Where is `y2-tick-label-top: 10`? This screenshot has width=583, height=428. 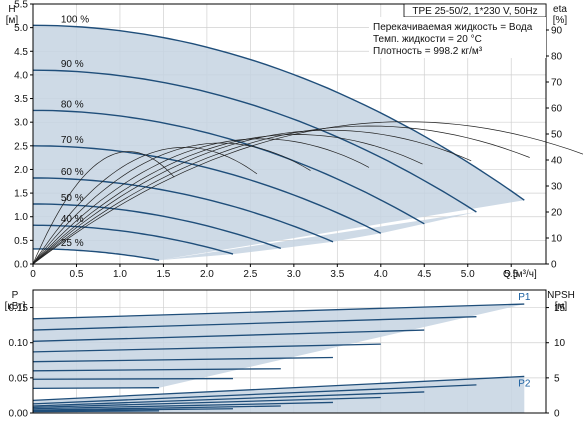 y2-tick-label-top: 10 is located at coordinates (557, 239).